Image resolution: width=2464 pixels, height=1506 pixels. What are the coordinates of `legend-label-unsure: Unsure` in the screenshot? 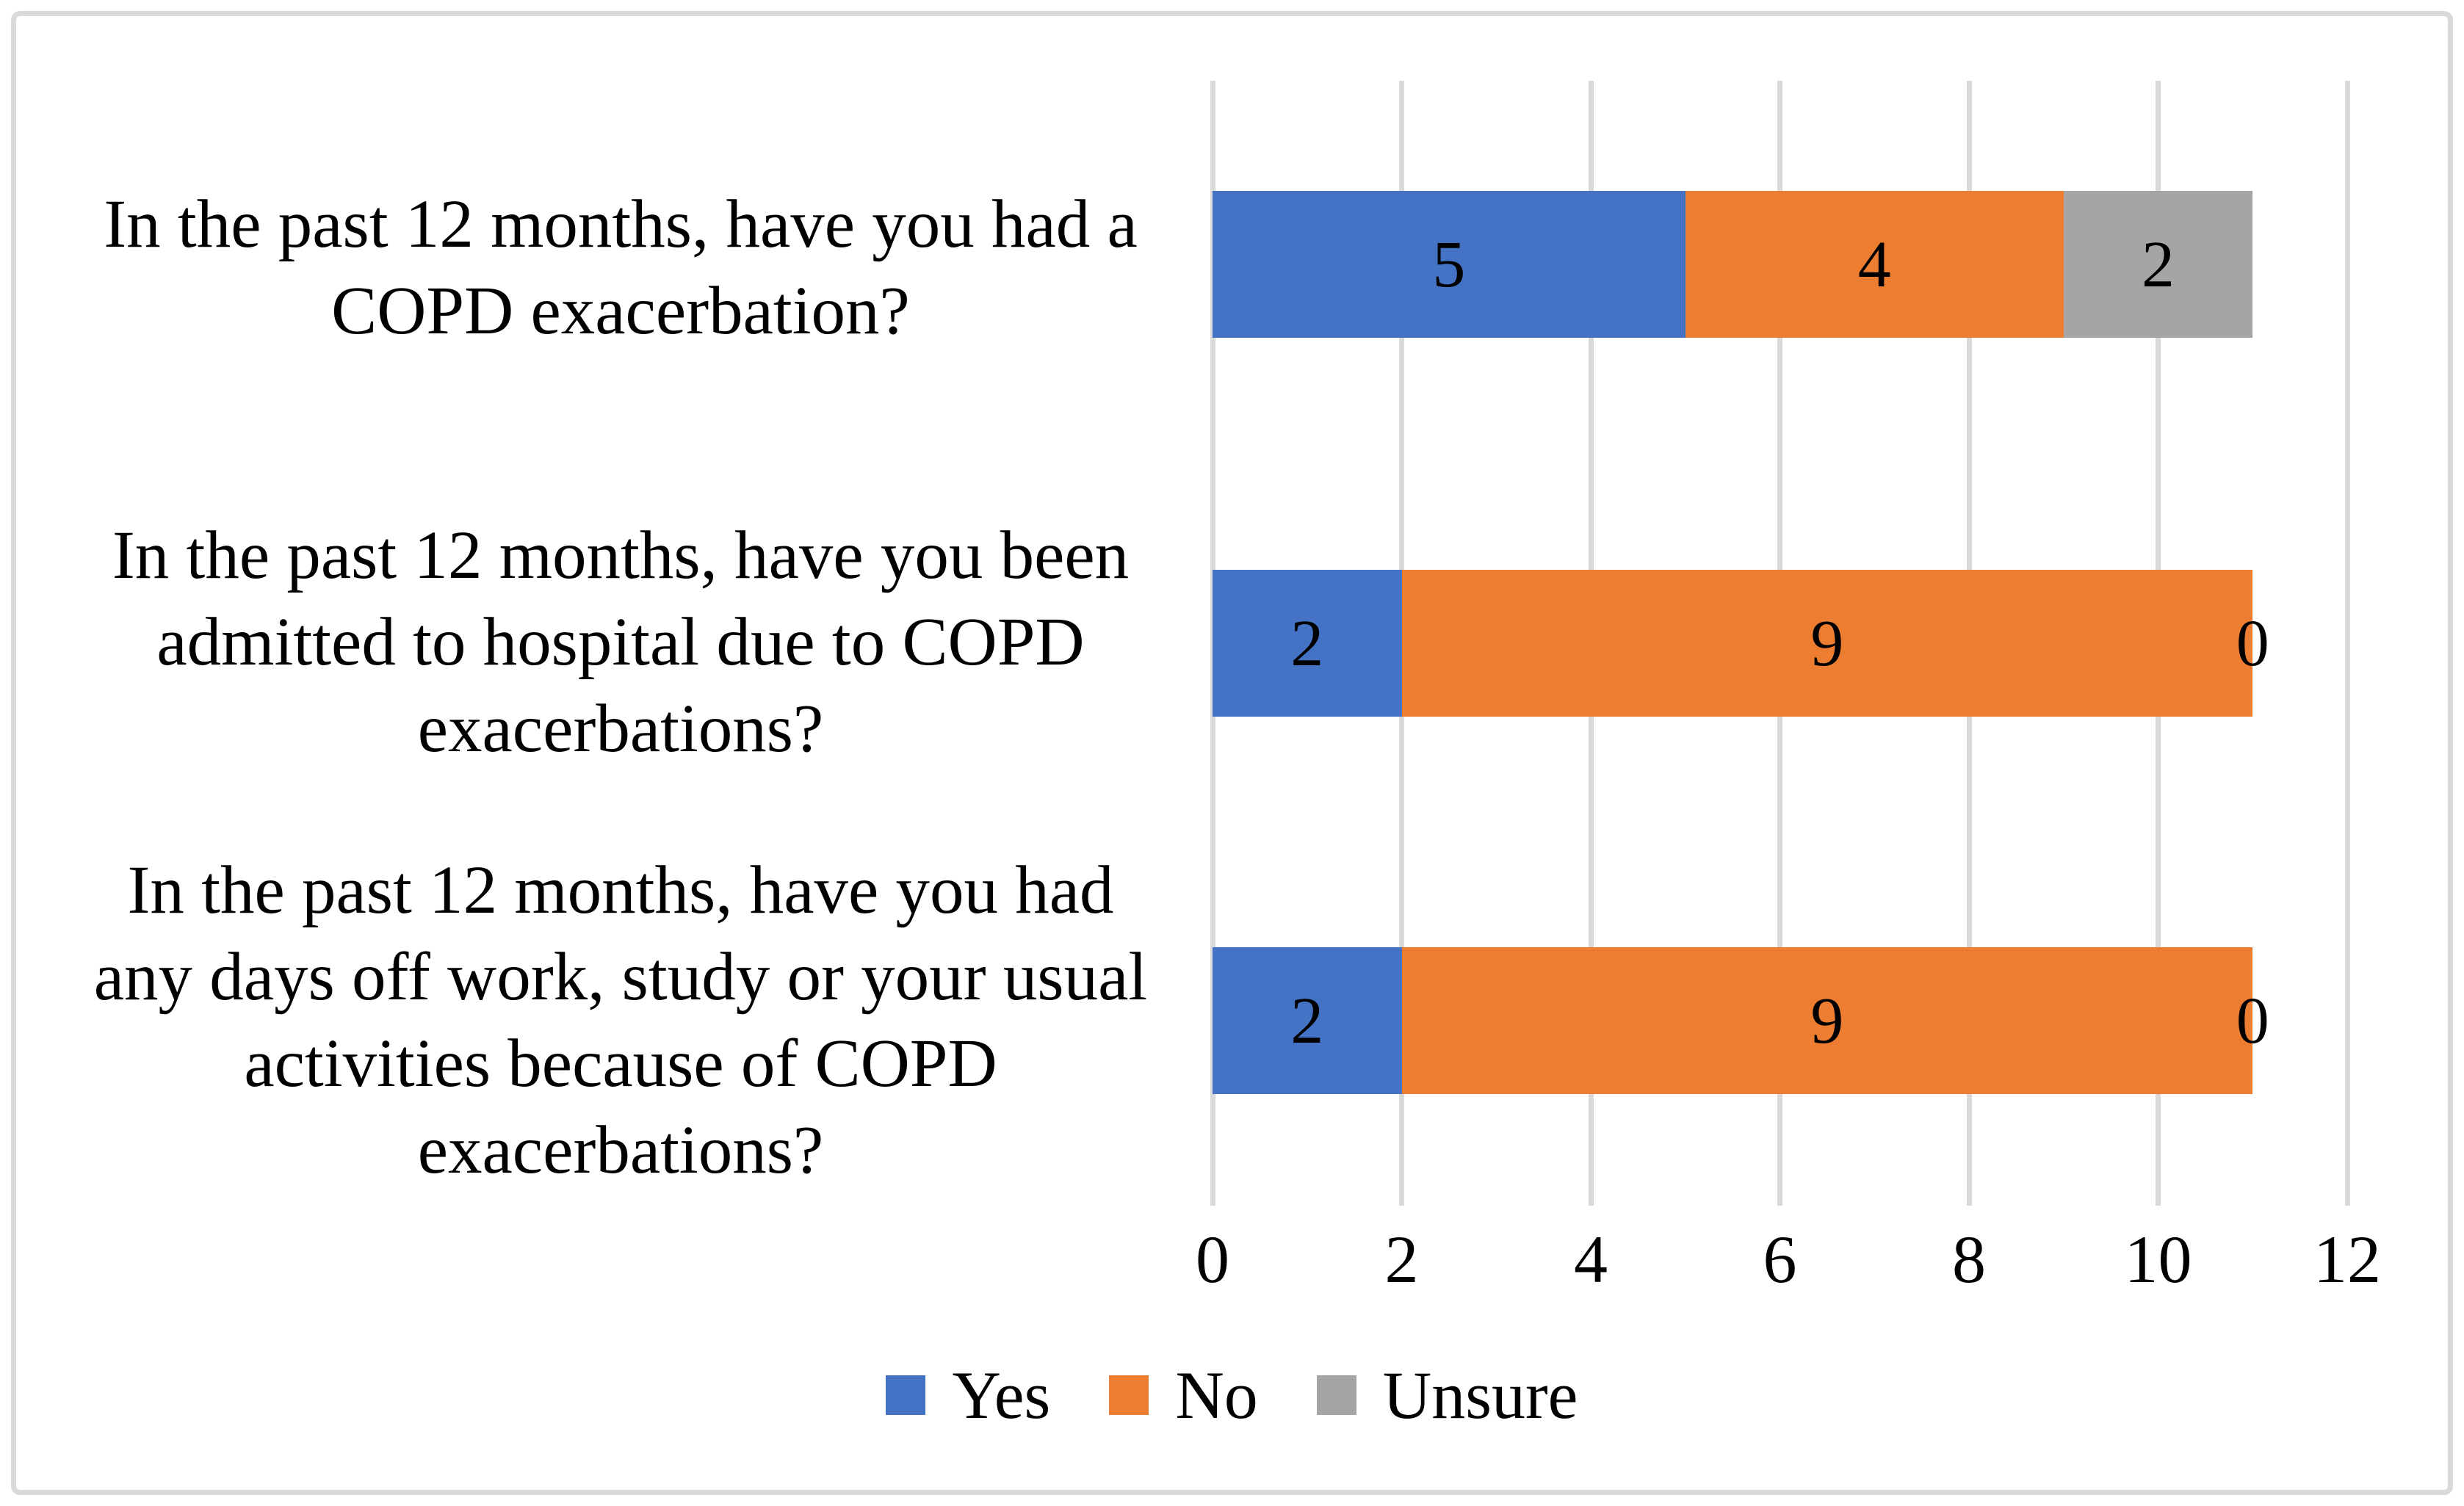 It's located at (1480, 1395).